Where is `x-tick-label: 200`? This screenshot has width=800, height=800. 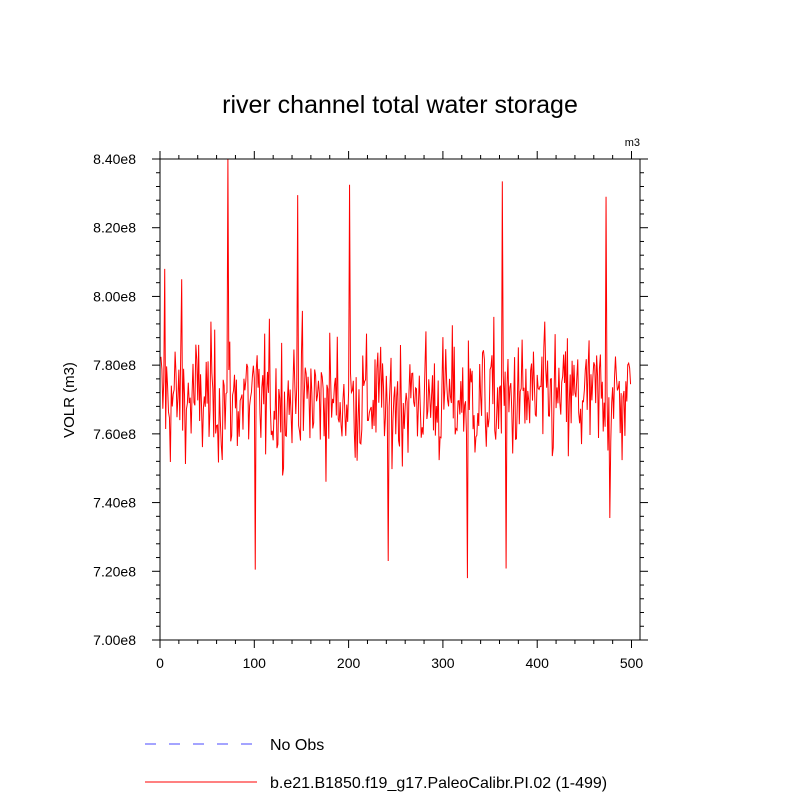 x-tick-label: 200 is located at coordinates (349, 663).